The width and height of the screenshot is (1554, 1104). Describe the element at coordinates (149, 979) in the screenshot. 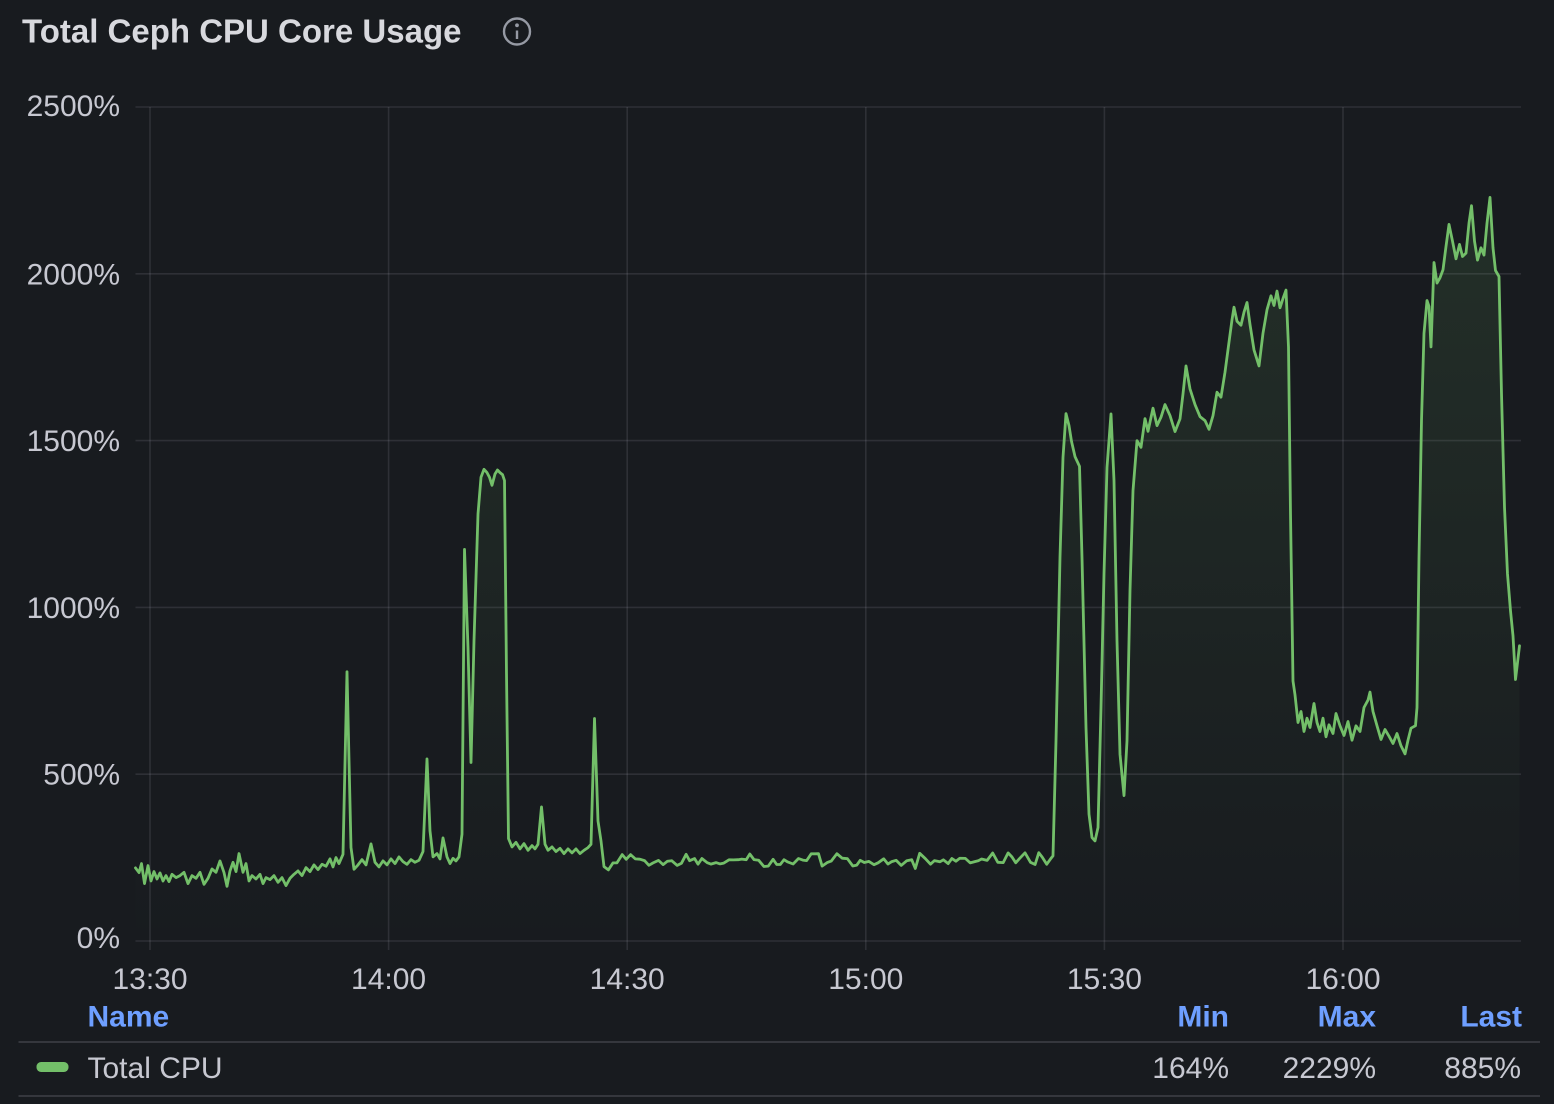

I see `svg-text: 13:30` at that location.